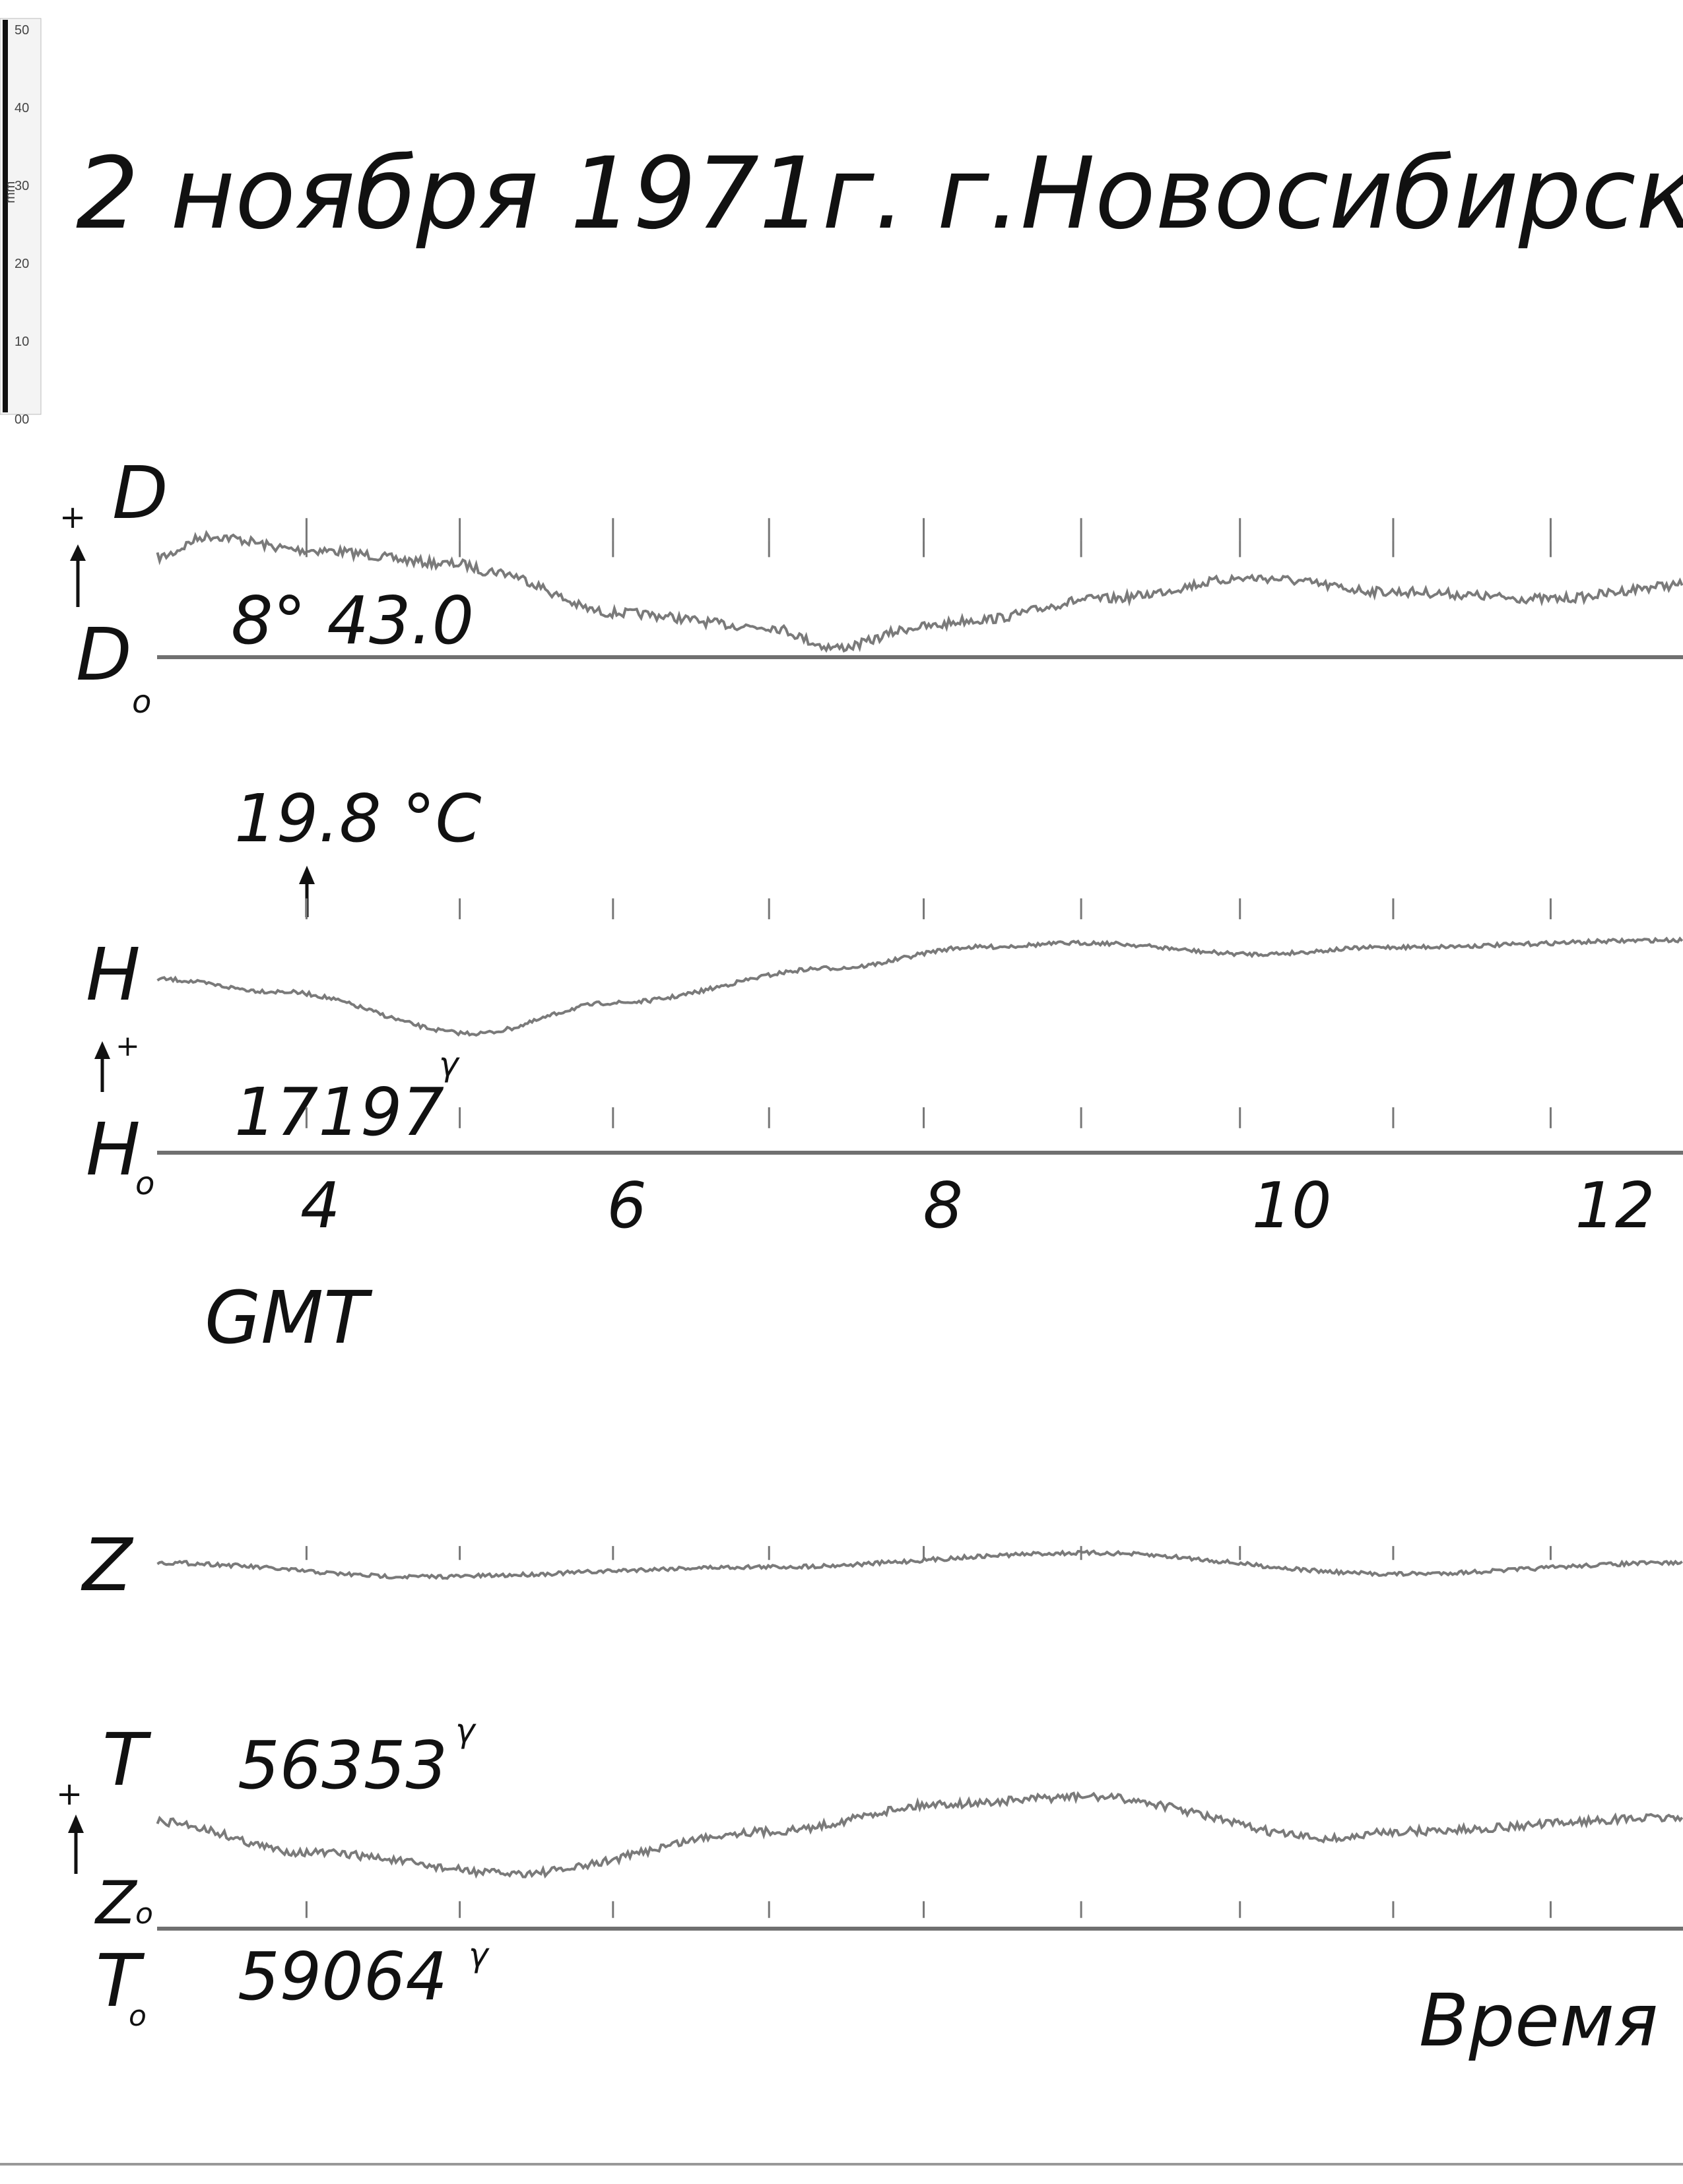 This screenshot has height=2184, width=1683. Describe the element at coordinates (138, 2016) in the screenshot. I see `t0-sub: o` at that location.